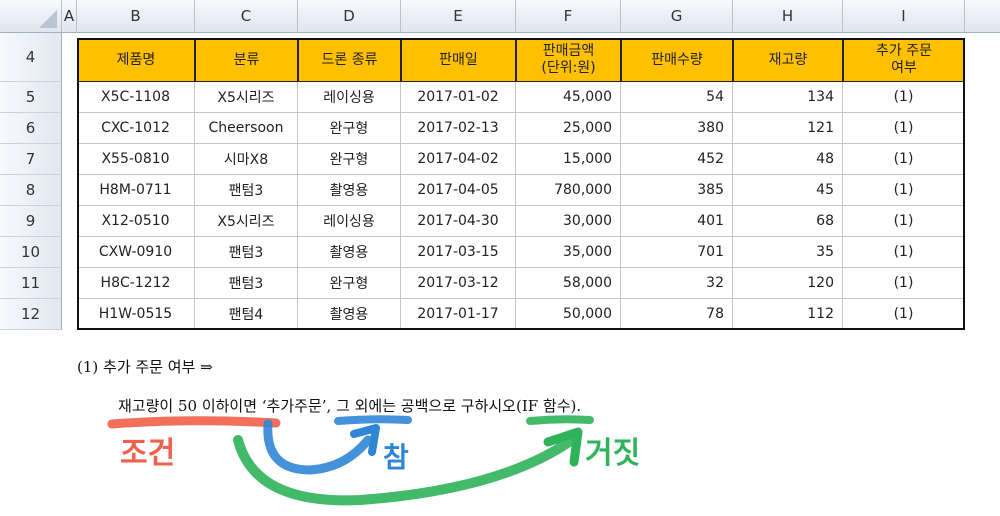 The width and height of the screenshot is (1000, 516). I want to click on header-extra-line1: 추가 주문, so click(904, 51).